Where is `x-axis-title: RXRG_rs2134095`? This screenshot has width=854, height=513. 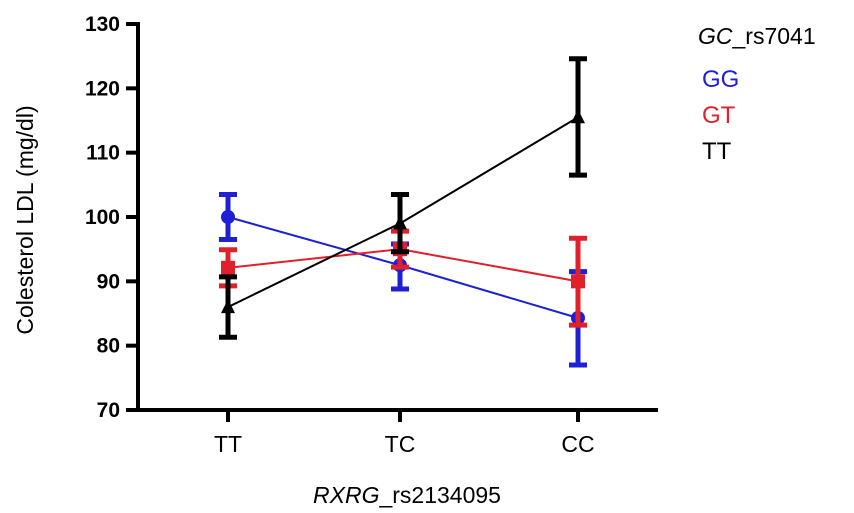 x-axis-title: RXRG_rs2134095 is located at coordinates (407, 495).